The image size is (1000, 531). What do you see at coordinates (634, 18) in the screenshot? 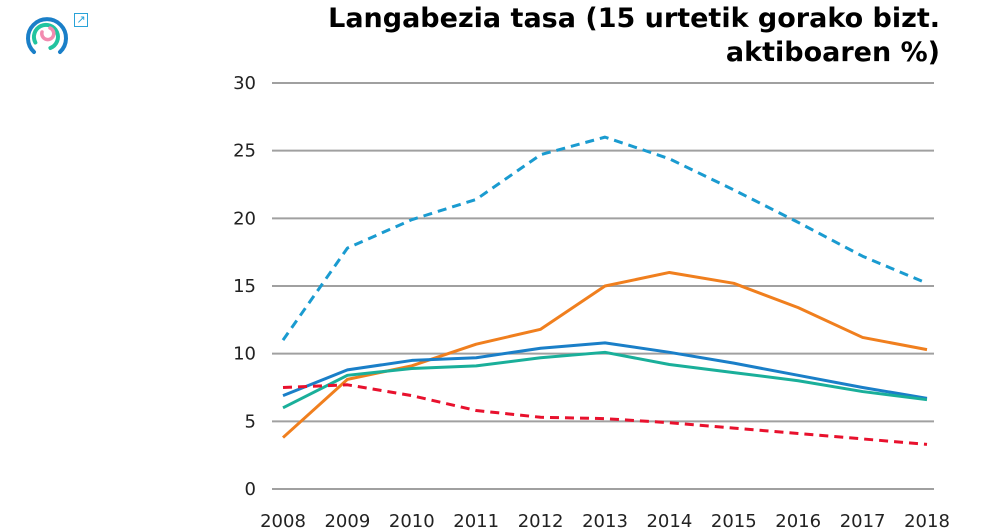
I see `title-line-1: Langabezia tasa (15 urtetik gorako bizt.` at bounding box center [634, 18].